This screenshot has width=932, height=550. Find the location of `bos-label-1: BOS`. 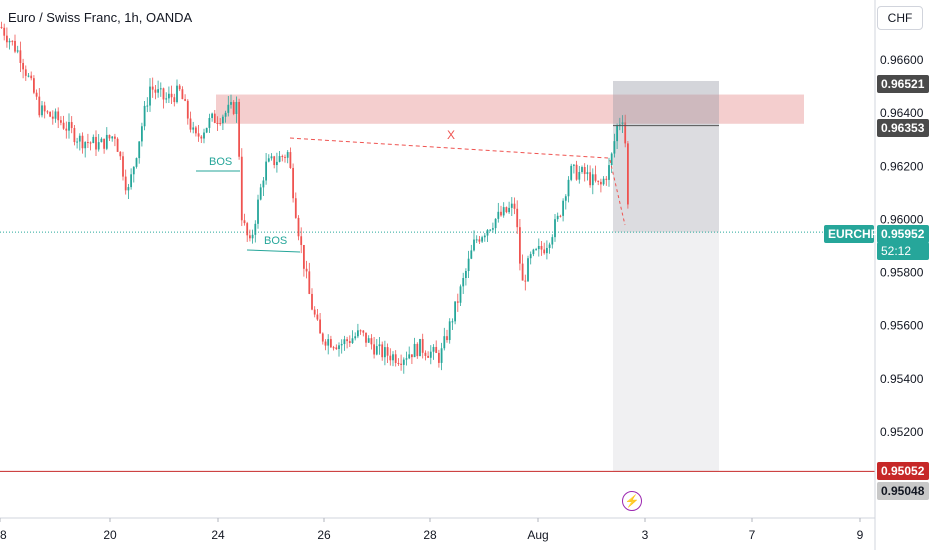

bos-label-1: BOS is located at coordinates (220, 162).